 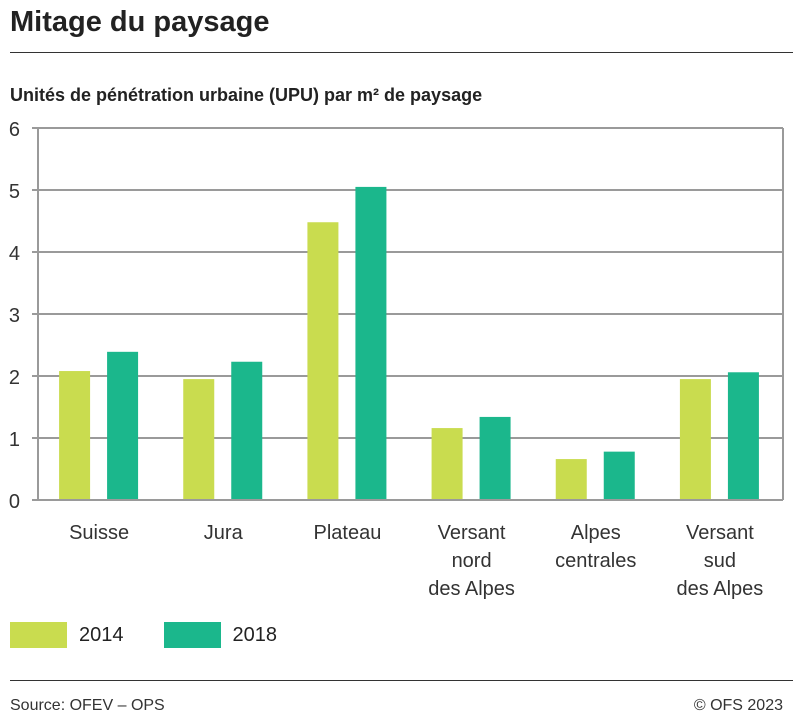 I want to click on legend-label-2014: 2014, so click(x=101, y=634).